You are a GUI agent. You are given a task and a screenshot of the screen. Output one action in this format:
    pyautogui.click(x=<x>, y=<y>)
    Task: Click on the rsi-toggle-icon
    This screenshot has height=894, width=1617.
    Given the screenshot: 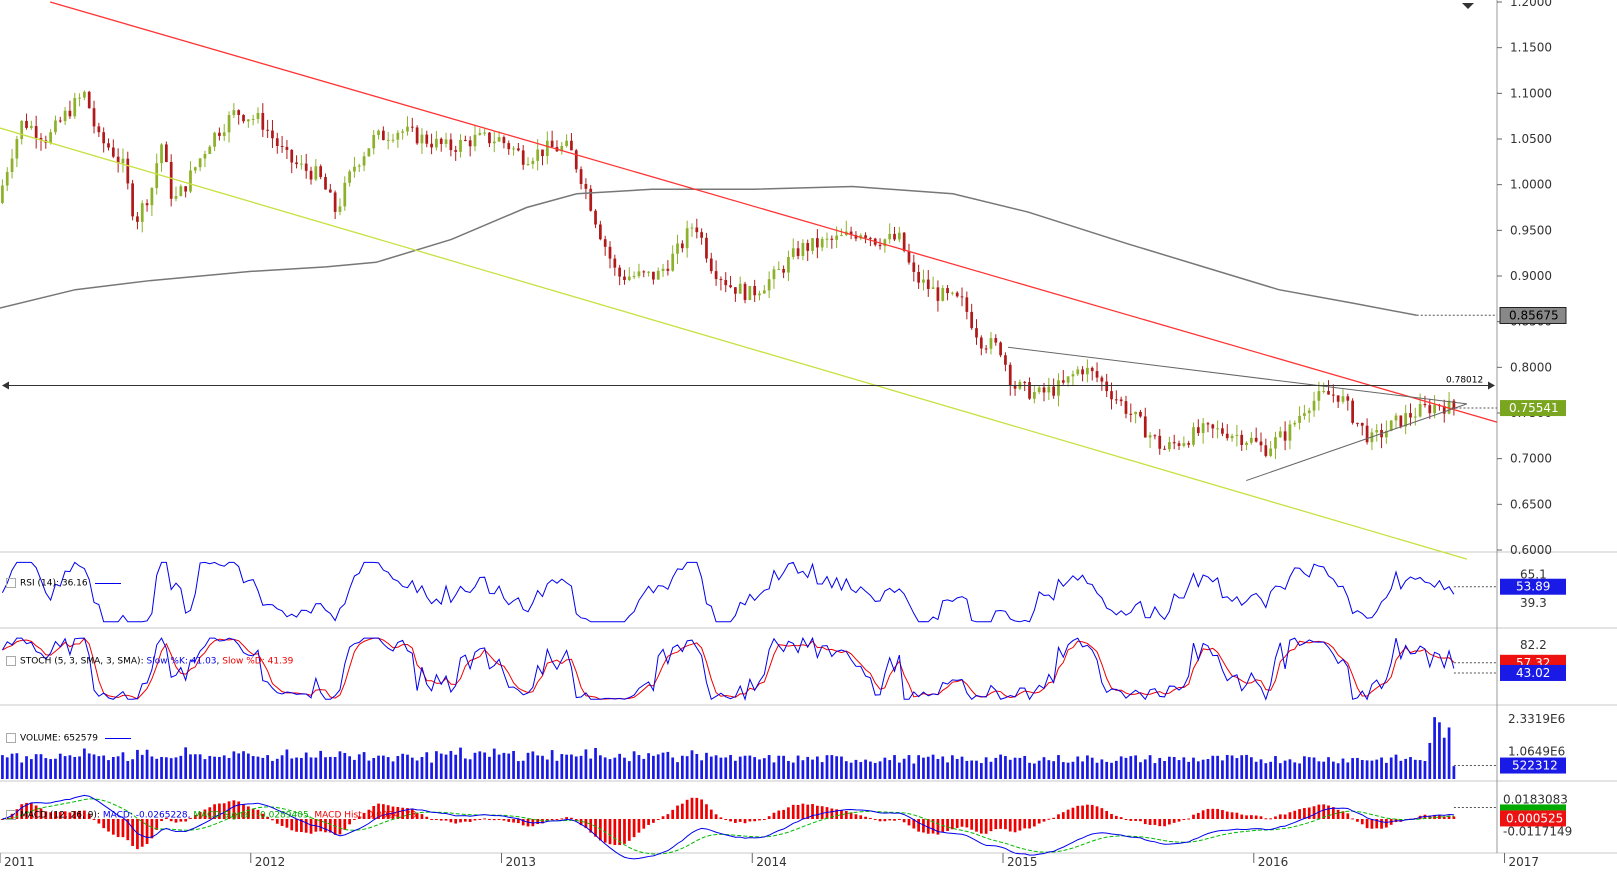 What is the action you would take?
    pyautogui.click(x=11, y=583)
    